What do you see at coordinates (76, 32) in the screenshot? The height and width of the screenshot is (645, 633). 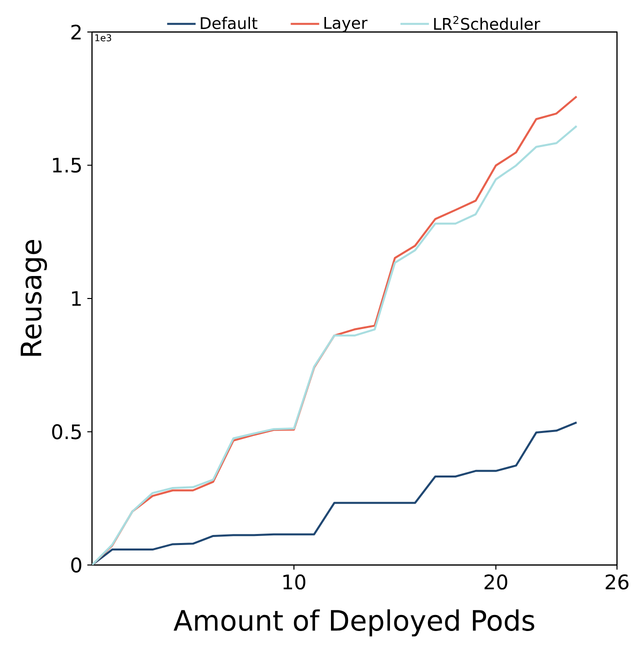 I see `y-tick-label: 2` at bounding box center [76, 32].